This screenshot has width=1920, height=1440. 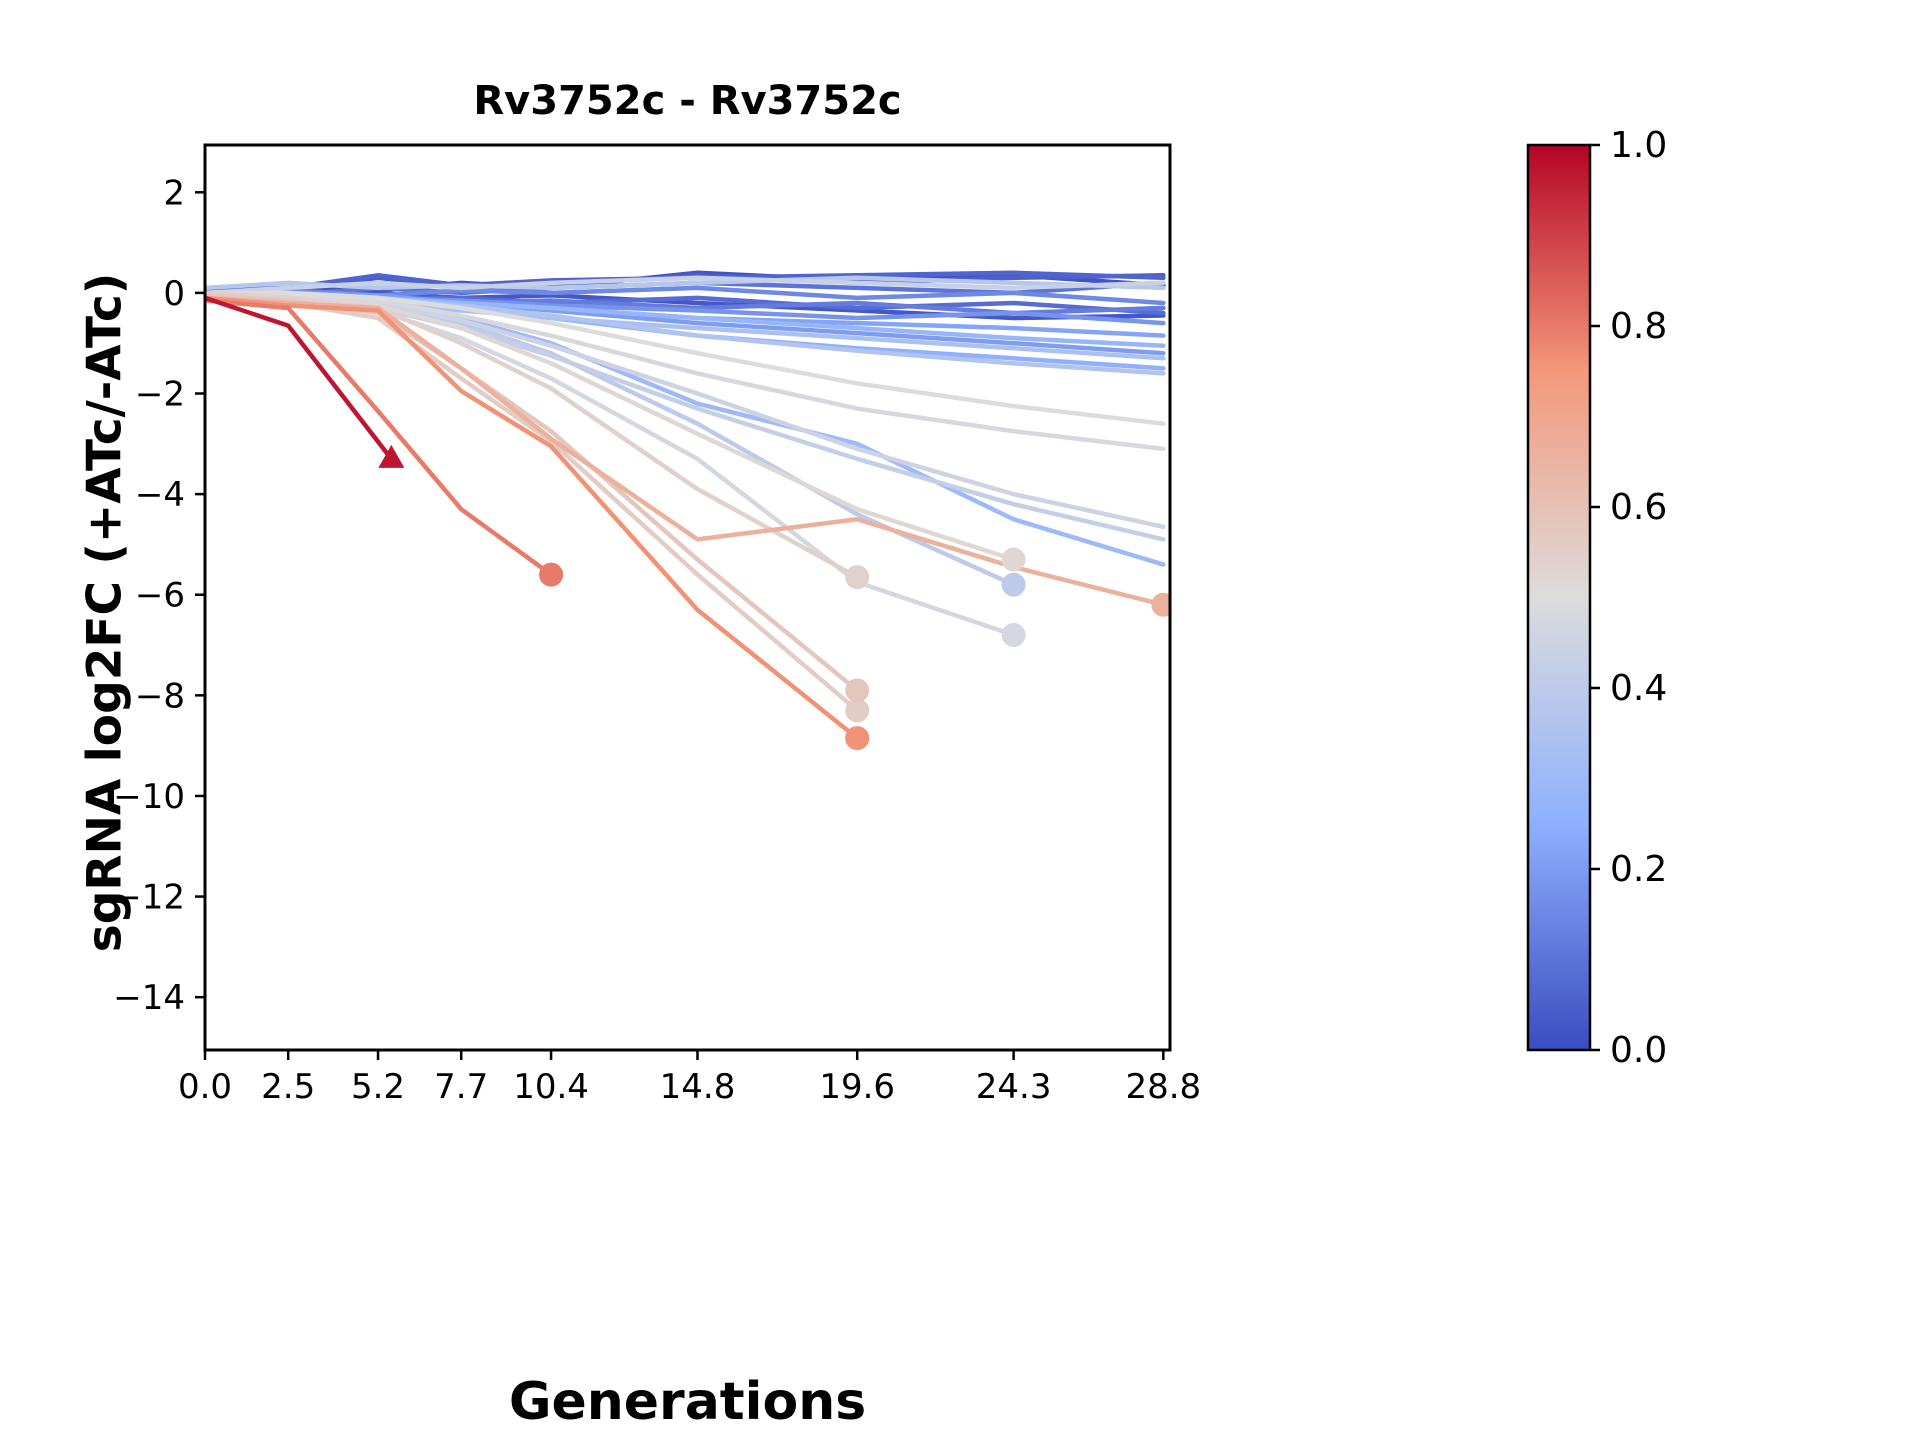 I want to click on x-tick-label: 19.6, so click(x=857, y=1087).